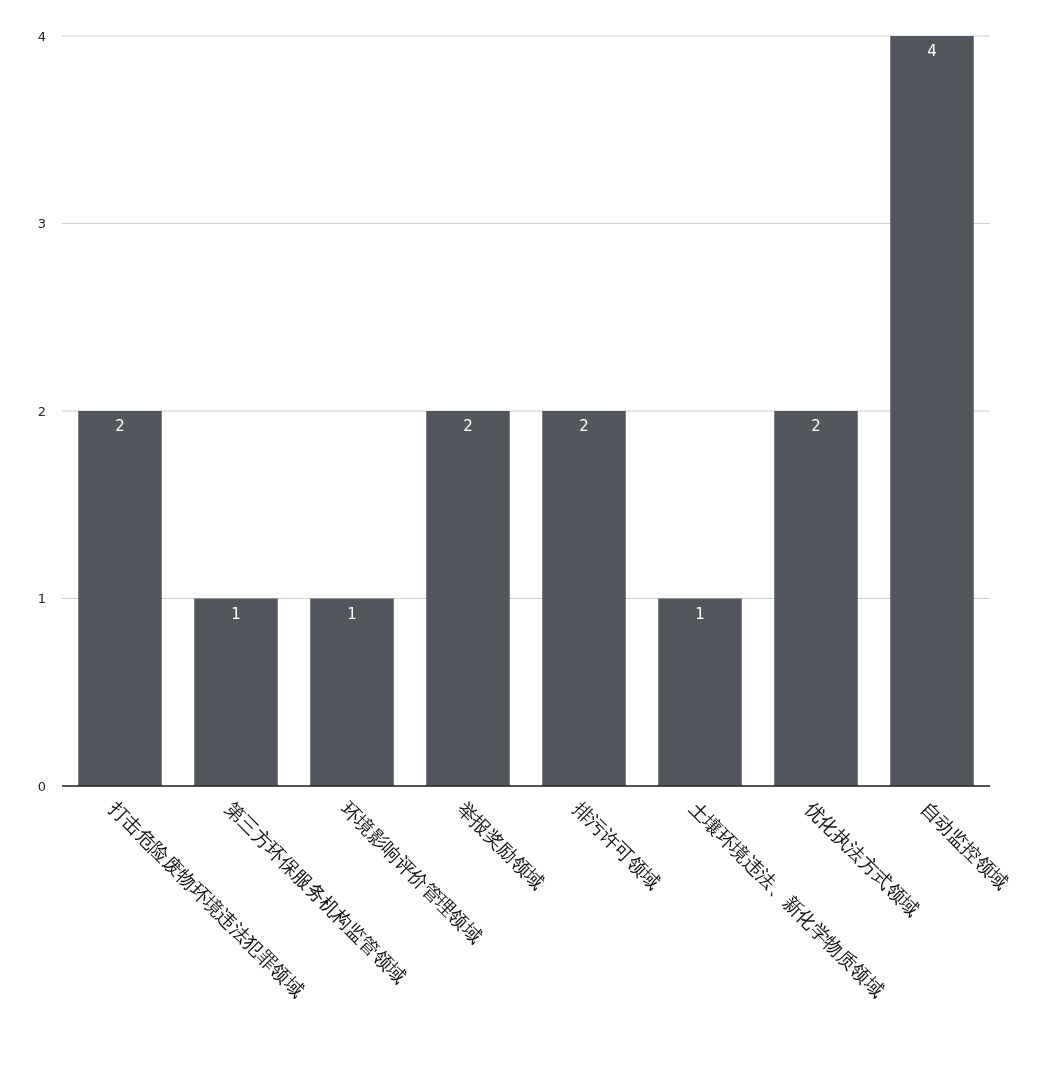 The image size is (1052, 1066). I want to click on y-tick-label: 0, so click(41, 786).